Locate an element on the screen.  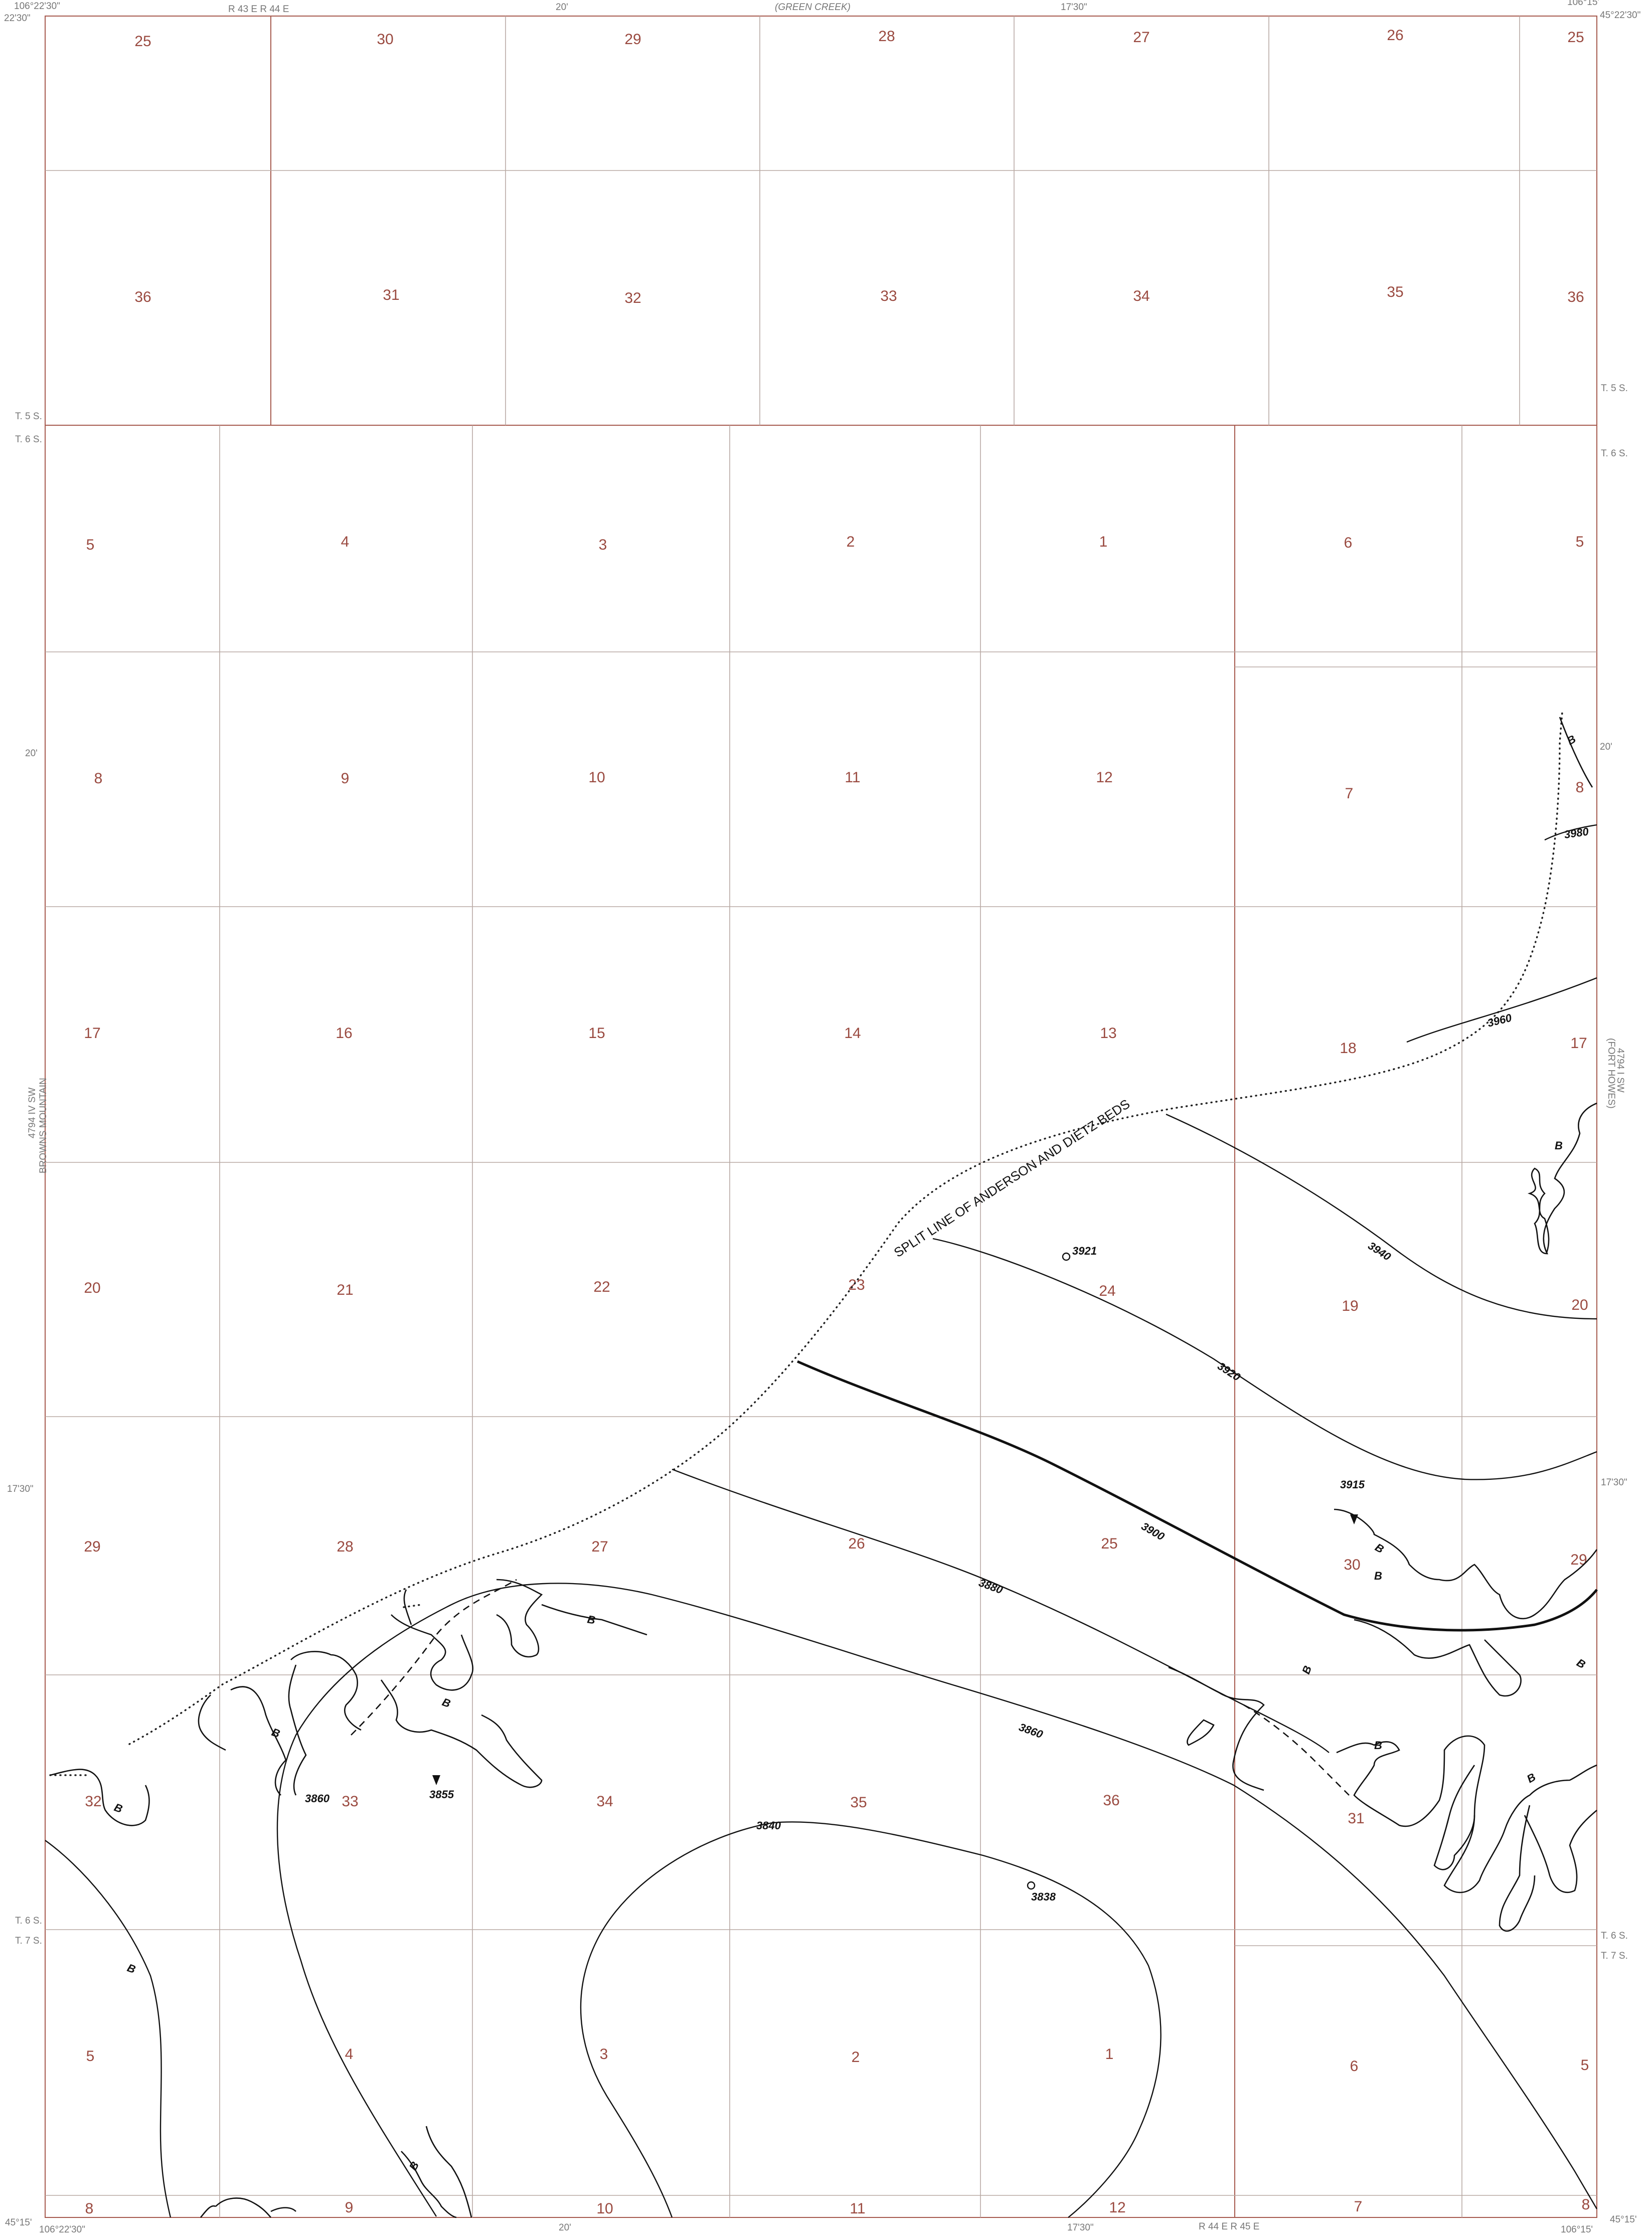
spot-elevation-3838: 3838 is located at coordinates (1043, 1897).